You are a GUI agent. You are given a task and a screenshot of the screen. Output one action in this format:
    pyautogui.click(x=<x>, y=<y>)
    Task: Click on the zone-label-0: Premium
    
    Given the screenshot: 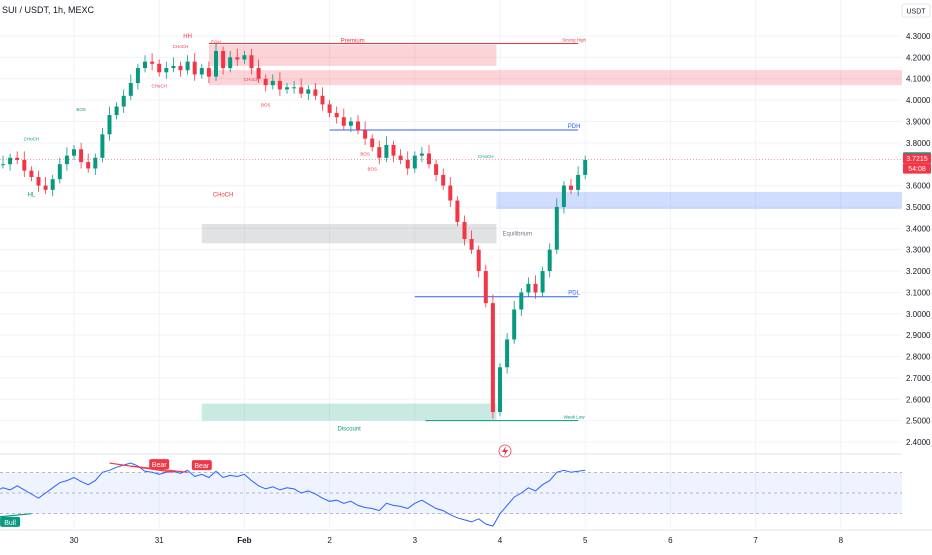 What is the action you would take?
    pyautogui.click(x=353, y=42)
    